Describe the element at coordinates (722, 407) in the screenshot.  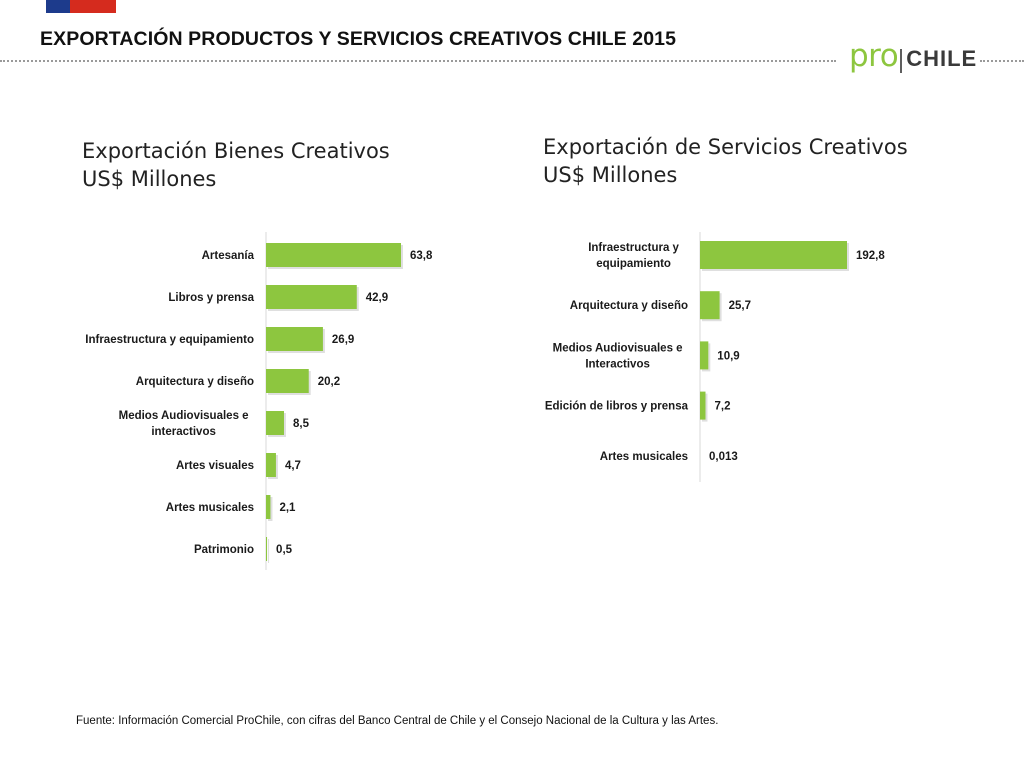
I see `services-value-label: 7,2` at that location.